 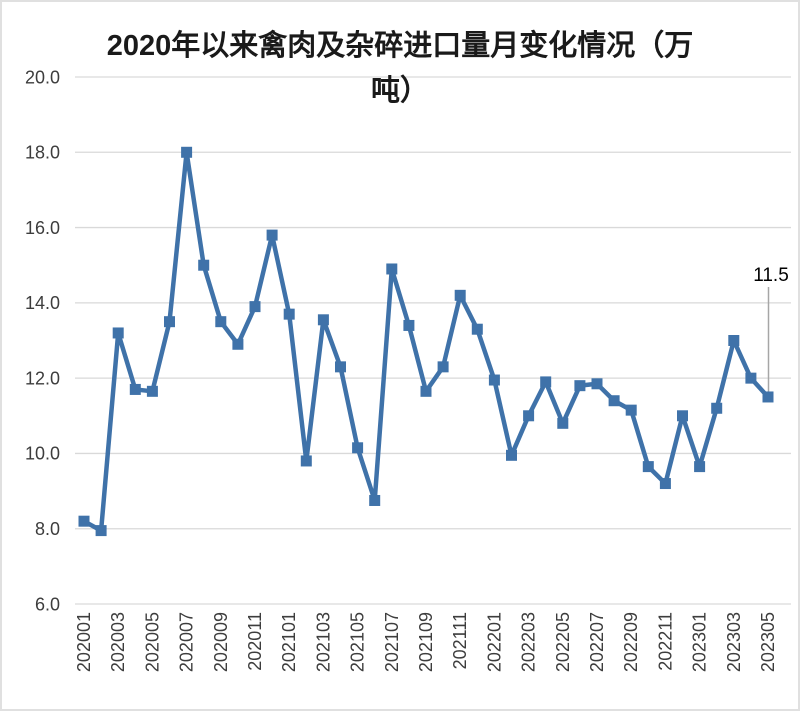 What do you see at coordinates (42, 303) in the screenshot?
I see `y-tick-label: 14.0` at bounding box center [42, 303].